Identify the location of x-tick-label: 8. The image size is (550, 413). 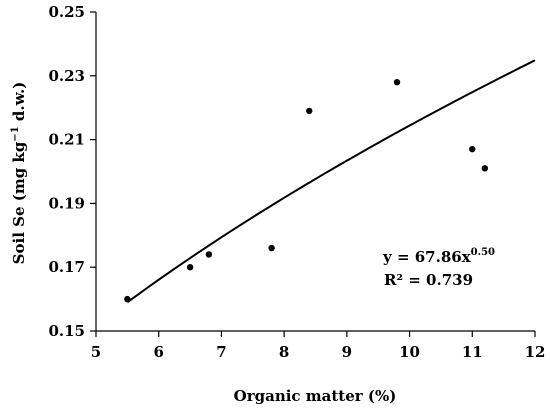
(284, 352).